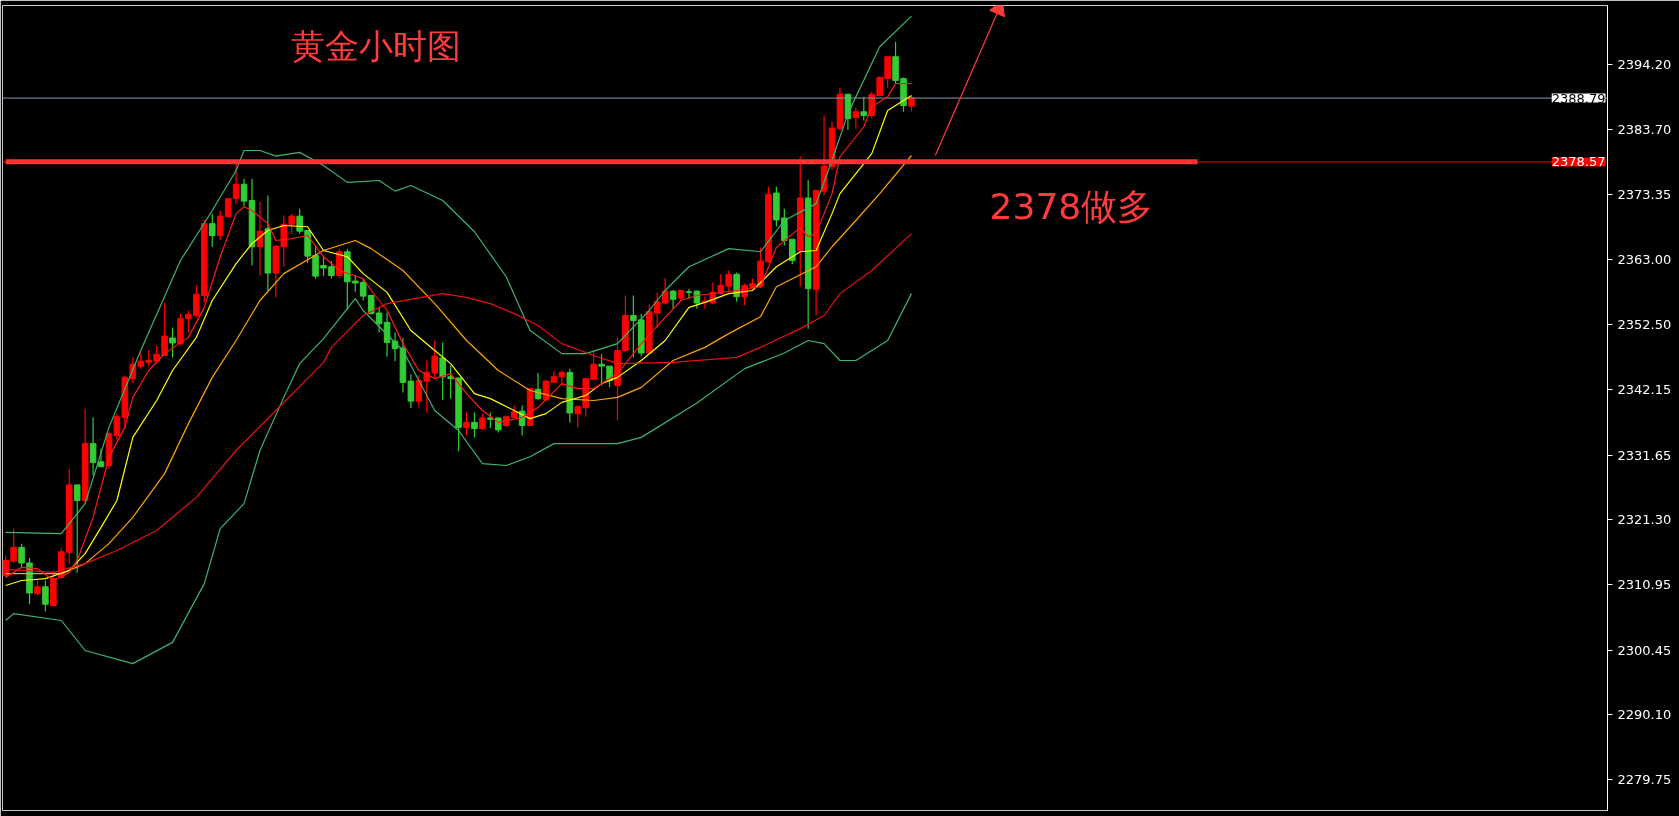  What do you see at coordinates (1644, 520) in the screenshot?
I see `y-tick-label: 2321.30` at bounding box center [1644, 520].